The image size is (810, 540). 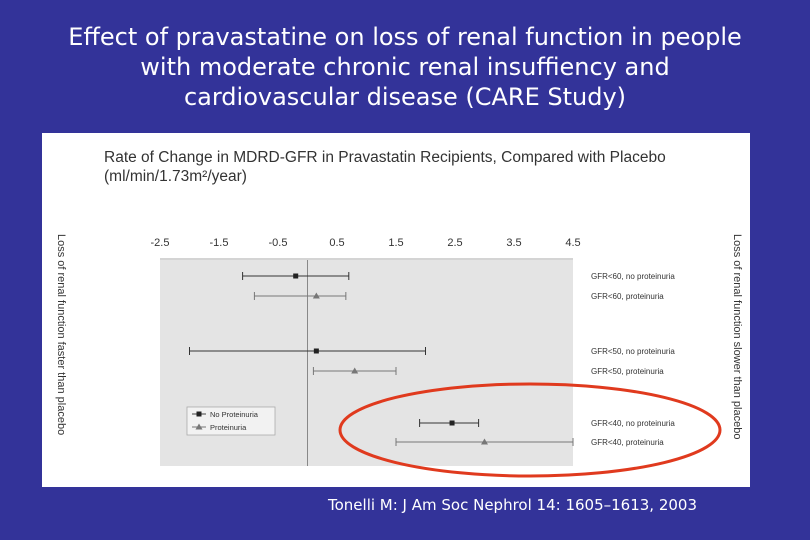 What do you see at coordinates (488, 371) in the screenshot?
I see `forest-row: GFR<50, proteinuria` at bounding box center [488, 371].